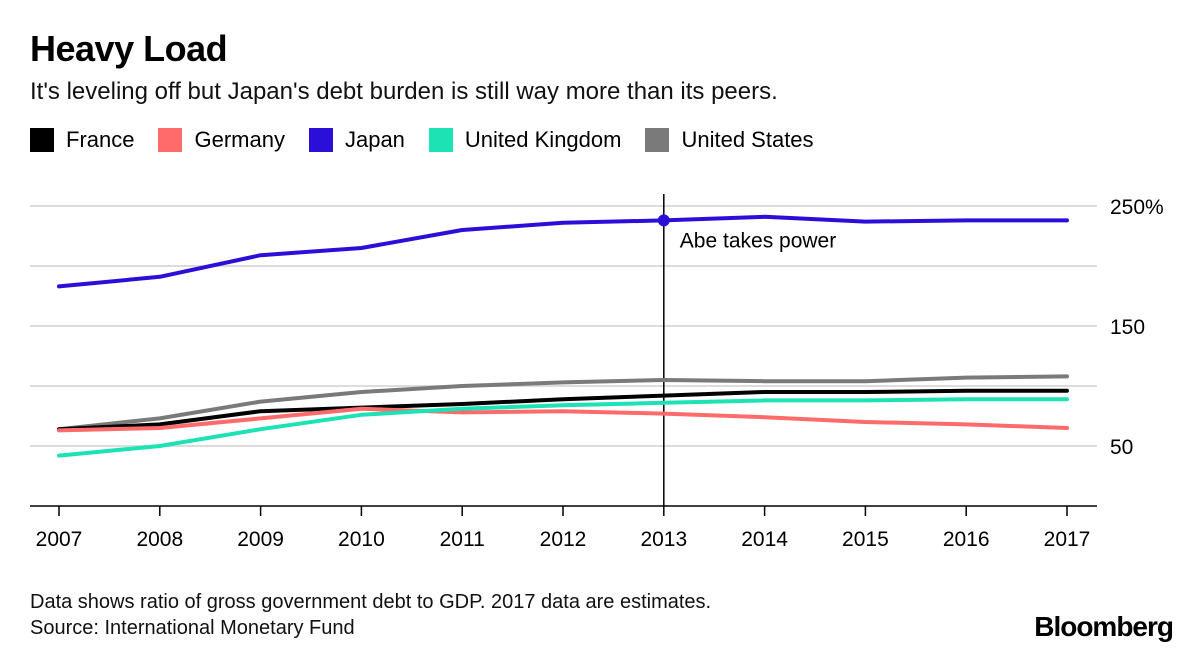  Describe the element at coordinates (865, 539) in the screenshot. I see `x-tick-label: 2015` at that location.